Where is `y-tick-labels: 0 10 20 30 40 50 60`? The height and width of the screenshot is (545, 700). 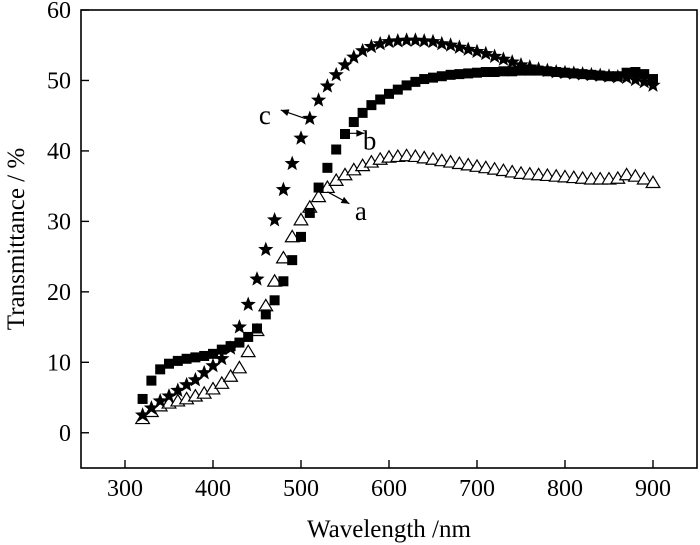
y-tick-labels: 0 10 20 30 40 50 60 is located at coordinates (59, 223).